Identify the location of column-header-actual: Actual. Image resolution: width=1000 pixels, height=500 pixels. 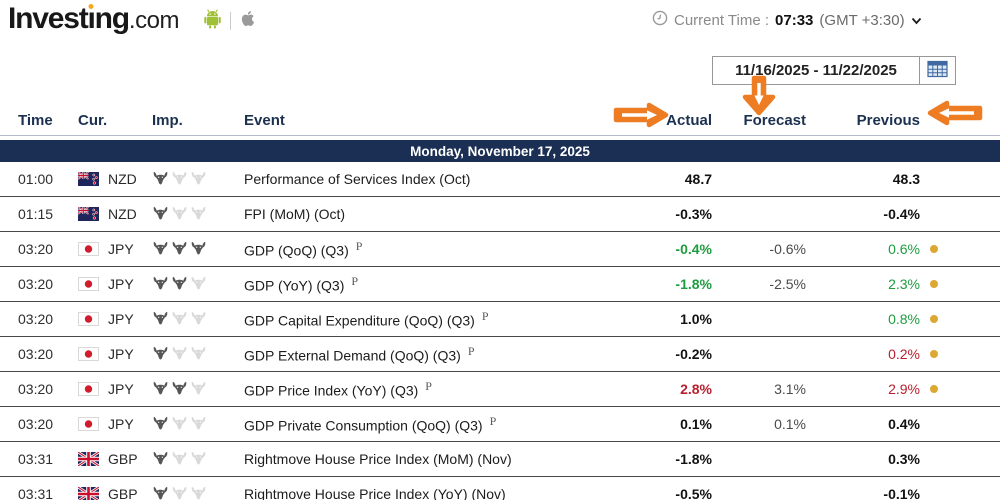
(689, 120).